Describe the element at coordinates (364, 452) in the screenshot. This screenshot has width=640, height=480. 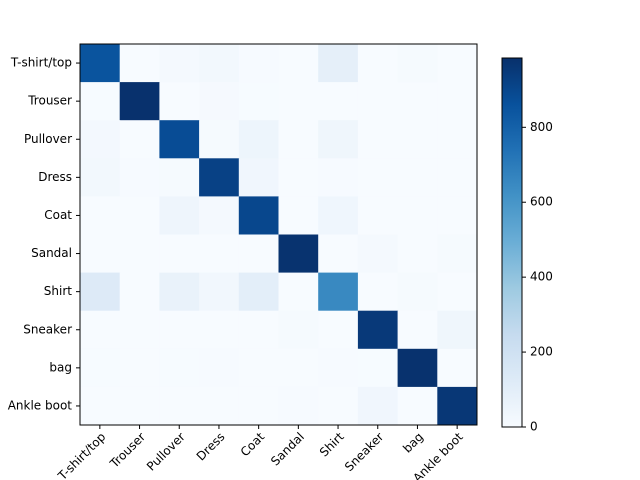
I see `x-tick-label: Sneaker` at that location.